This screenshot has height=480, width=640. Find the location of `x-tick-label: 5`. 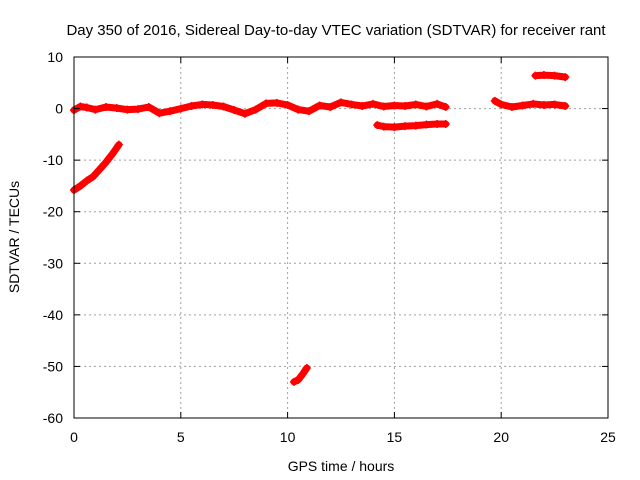

x-tick-label: 5 is located at coordinates (181, 437).